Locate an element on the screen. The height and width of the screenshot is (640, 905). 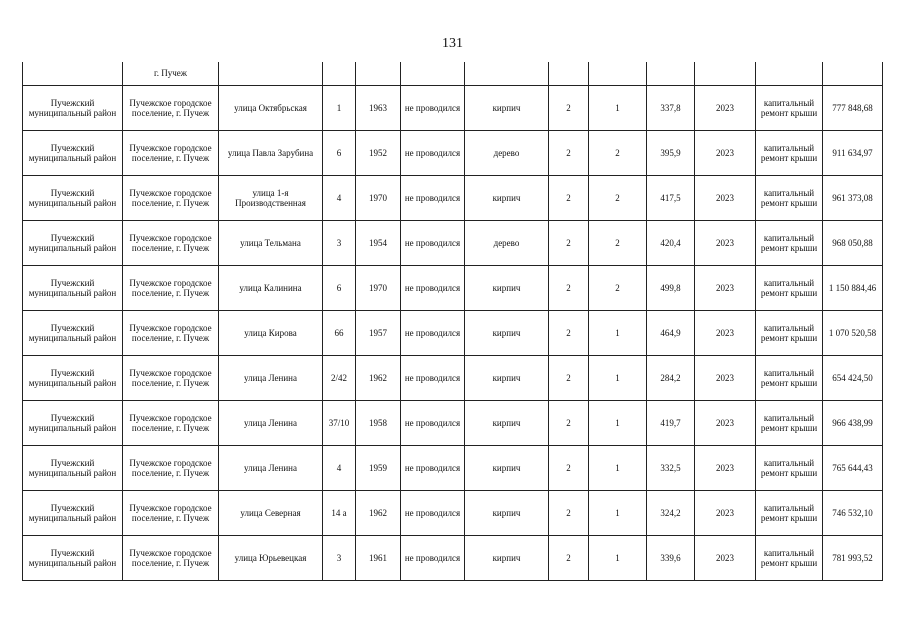
area-cell: 395,9 is located at coordinates (670, 153).